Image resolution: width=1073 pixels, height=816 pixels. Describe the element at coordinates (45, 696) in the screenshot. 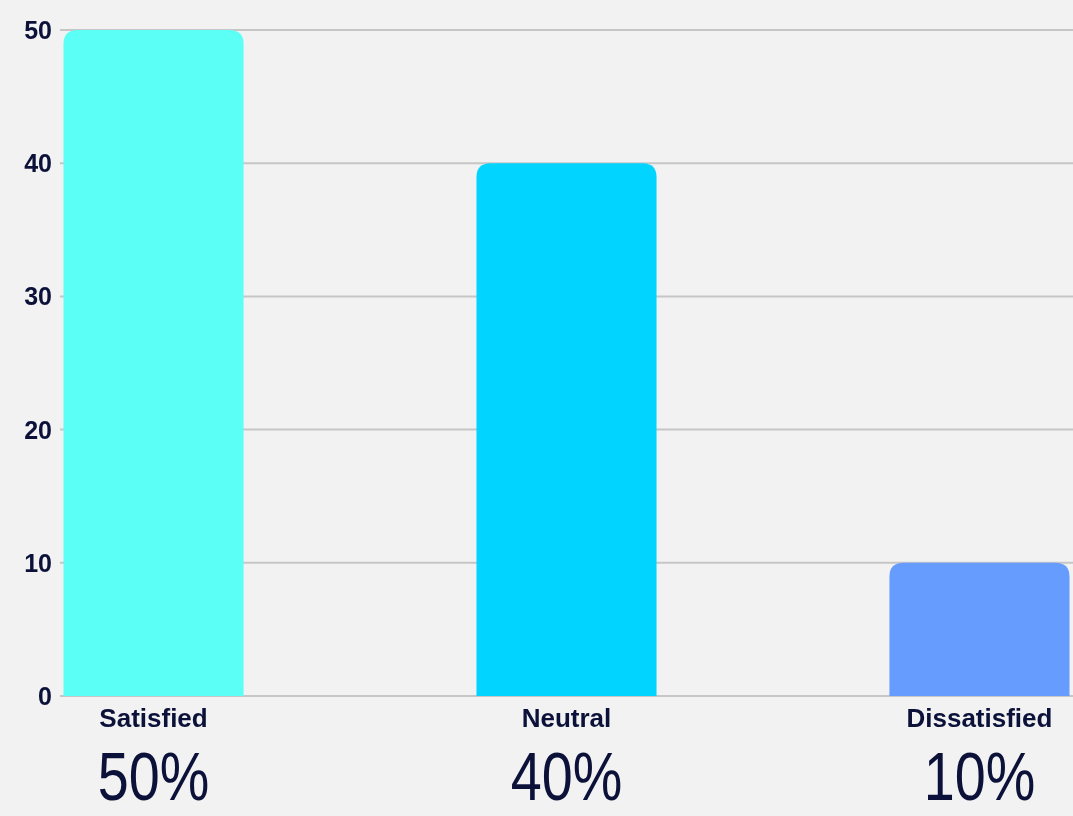

I see `y-tick-label: 0` at that location.